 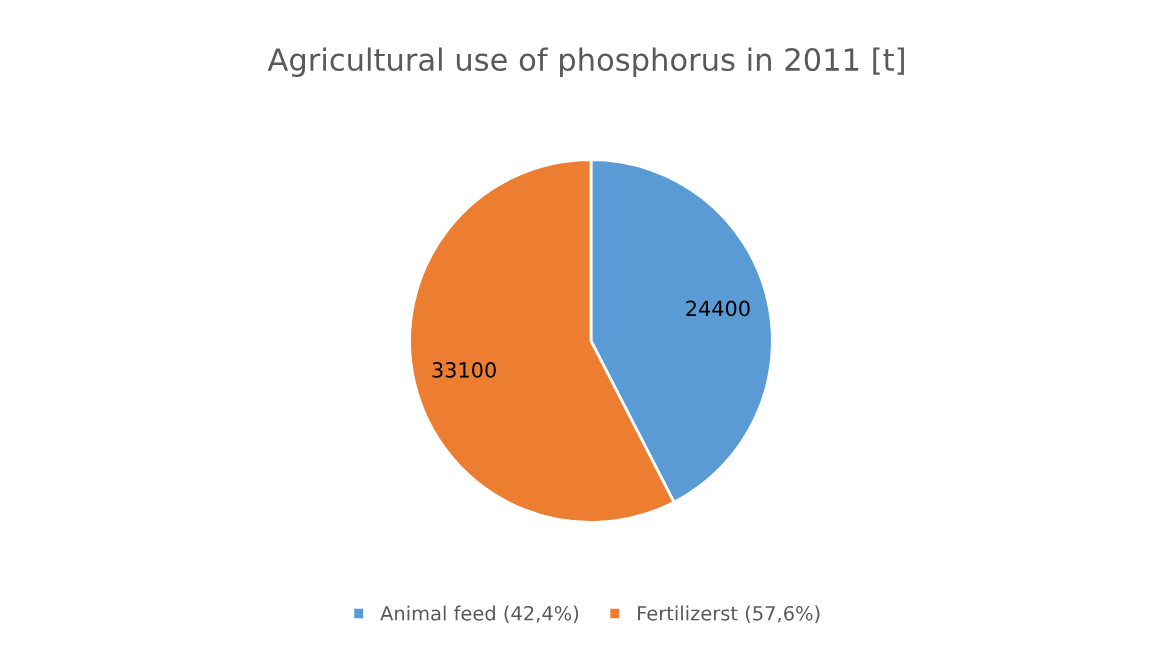 What do you see at coordinates (729, 614) in the screenshot?
I see `legend-label: Fertilizerst (57,6%)` at bounding box center [729, 614].